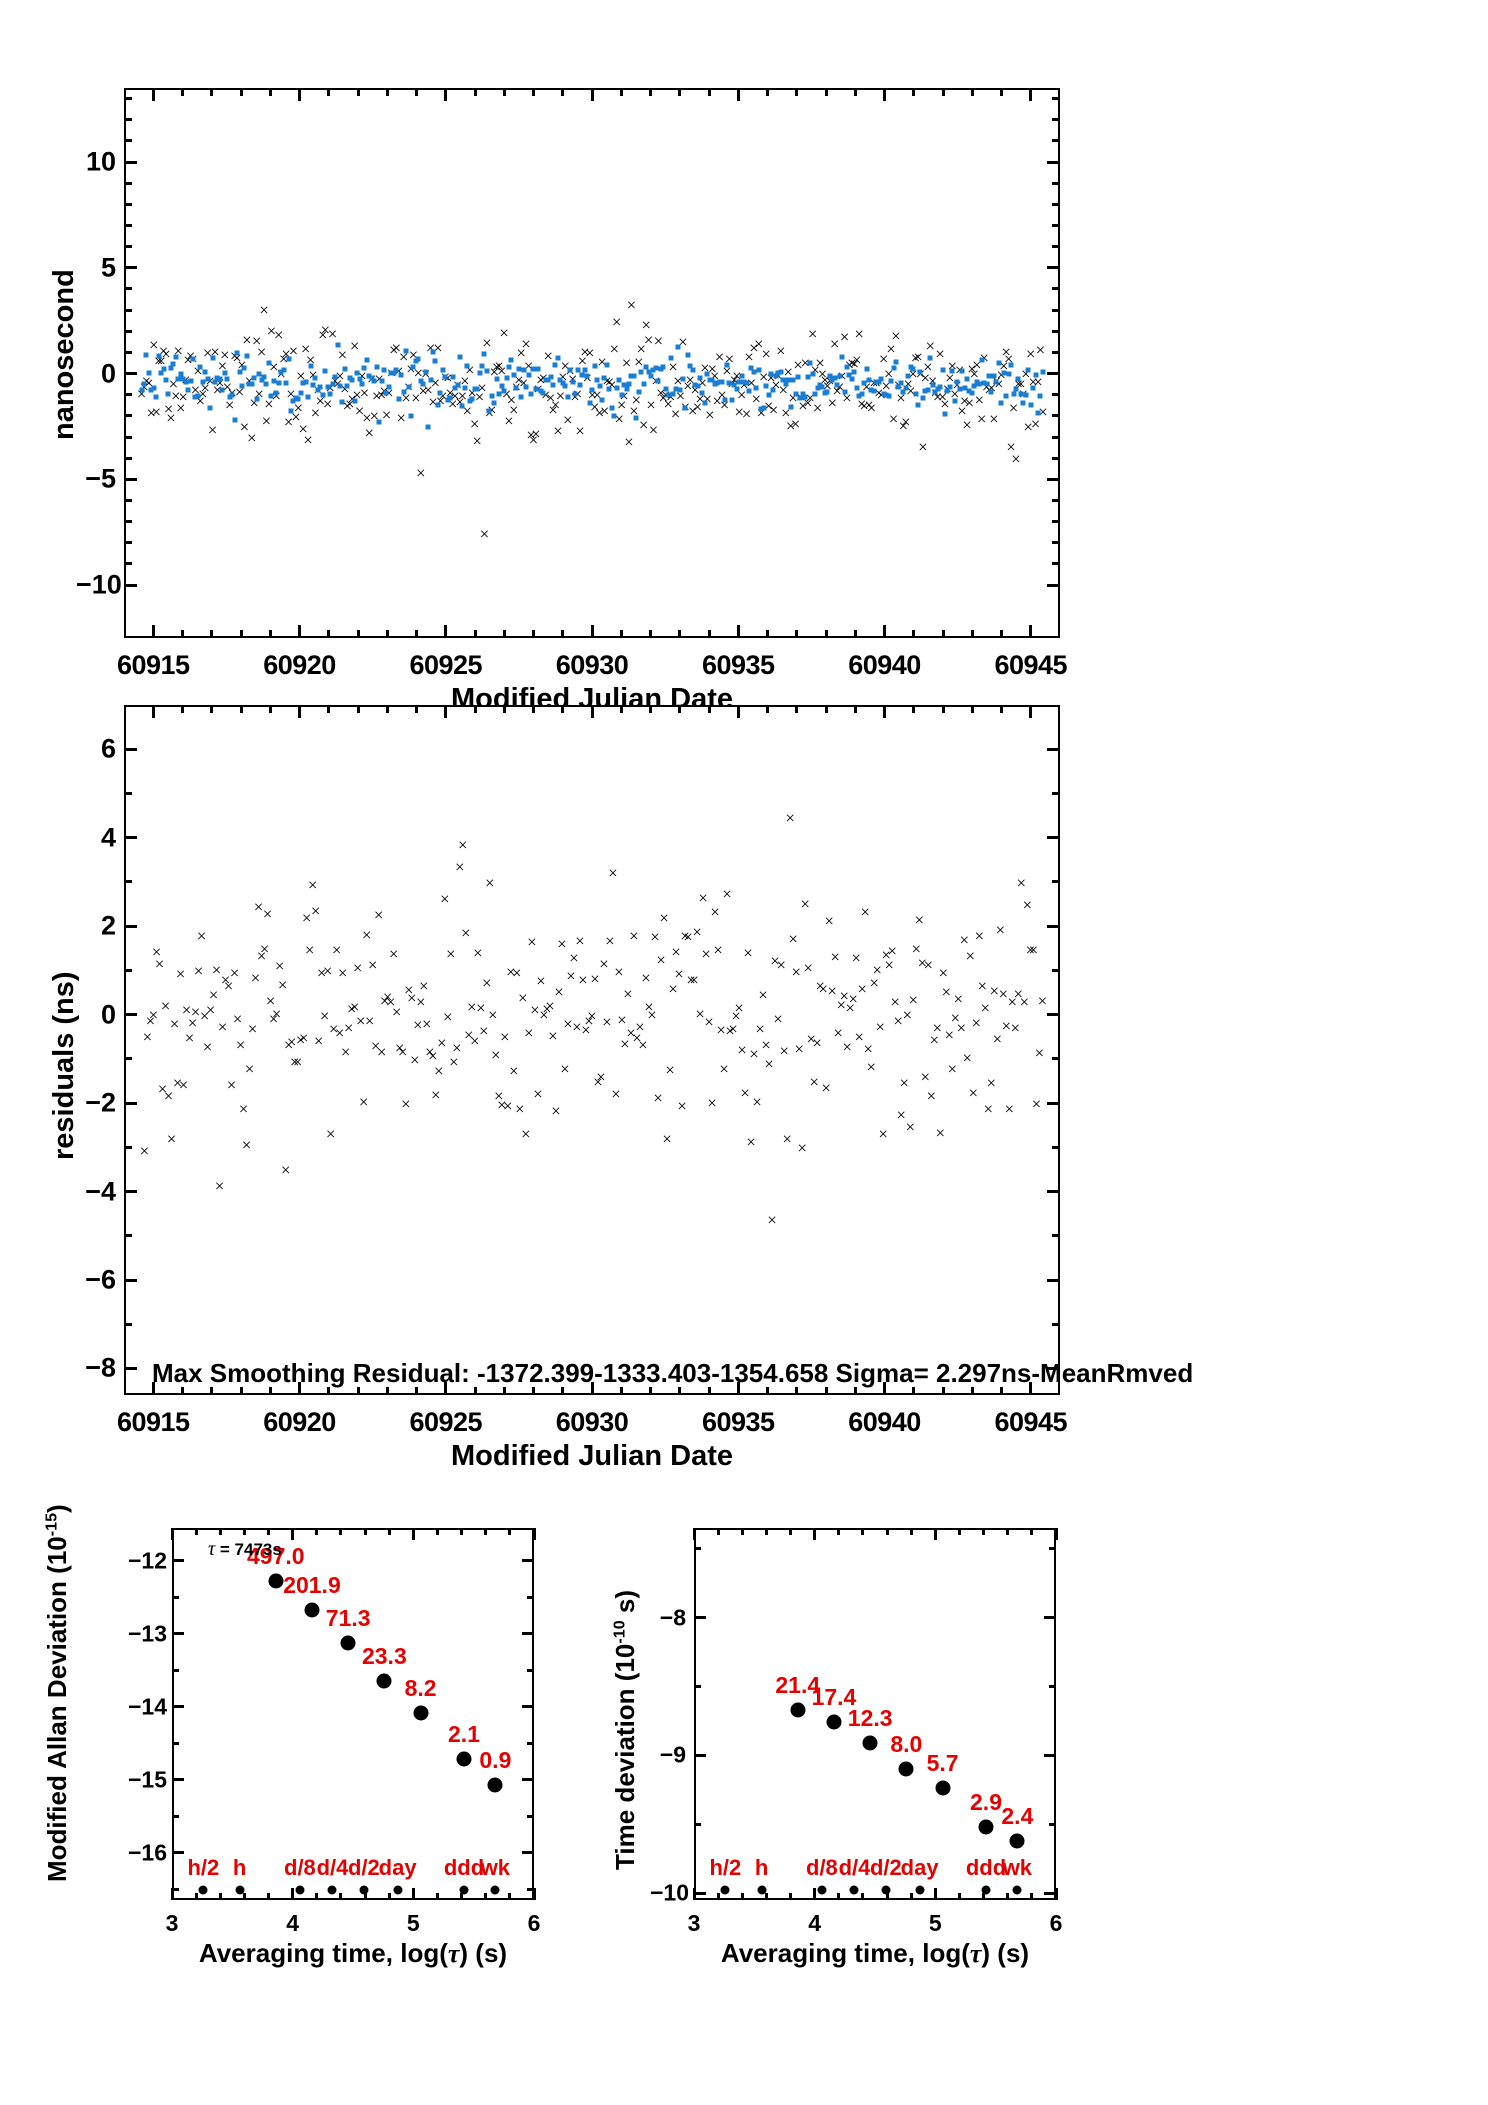  What do you see at coordinates (57, 1508) in the screenshot?
I see `ylabel3-post: )` at bounding box center [57, 1508].